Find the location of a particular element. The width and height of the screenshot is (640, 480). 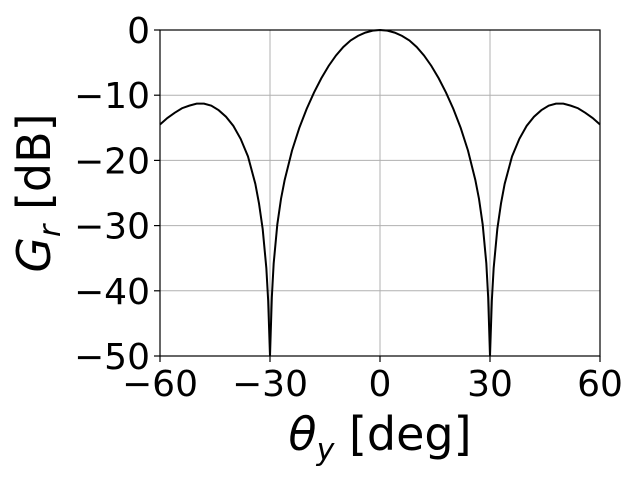

y-axis-label: Gr [dB] is located at coordinates (37, 192).